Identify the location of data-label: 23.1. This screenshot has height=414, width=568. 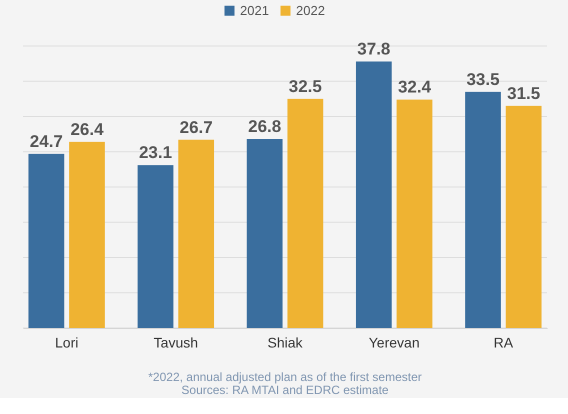
(155, 152).